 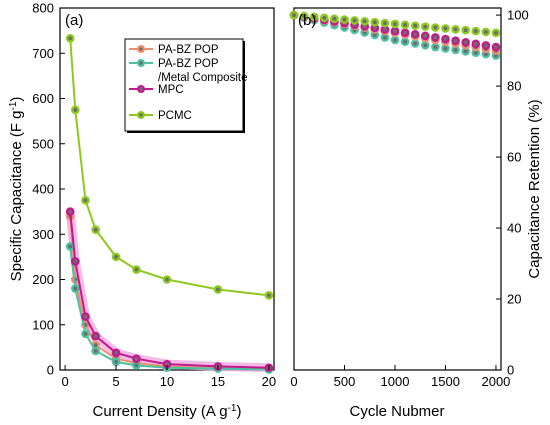 What do you see at coordinates (395, 381) in the screenshot?
I see `b-xtick-label: 1000` at bounding box center [395, 381].